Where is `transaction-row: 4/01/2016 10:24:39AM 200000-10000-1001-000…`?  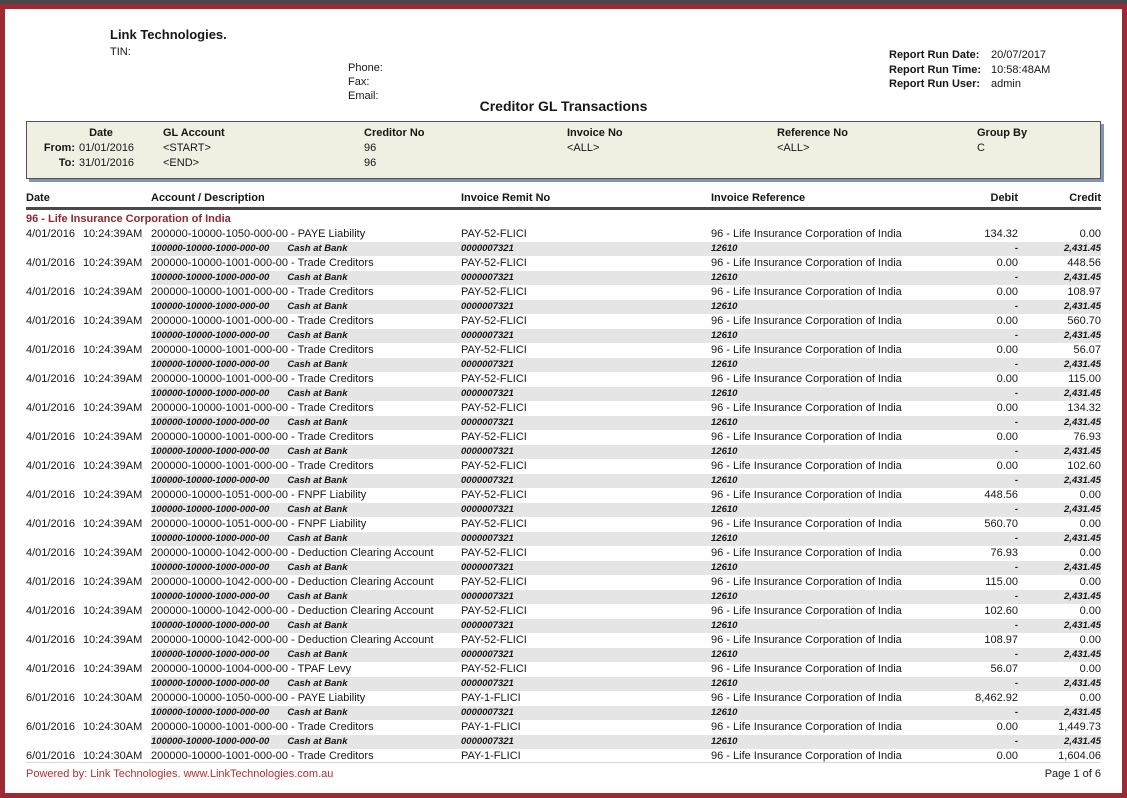 transaction-row: 4/01/2016 10:24:39AM 200000-10000-1001-000… is located at coordinates (563, 408).